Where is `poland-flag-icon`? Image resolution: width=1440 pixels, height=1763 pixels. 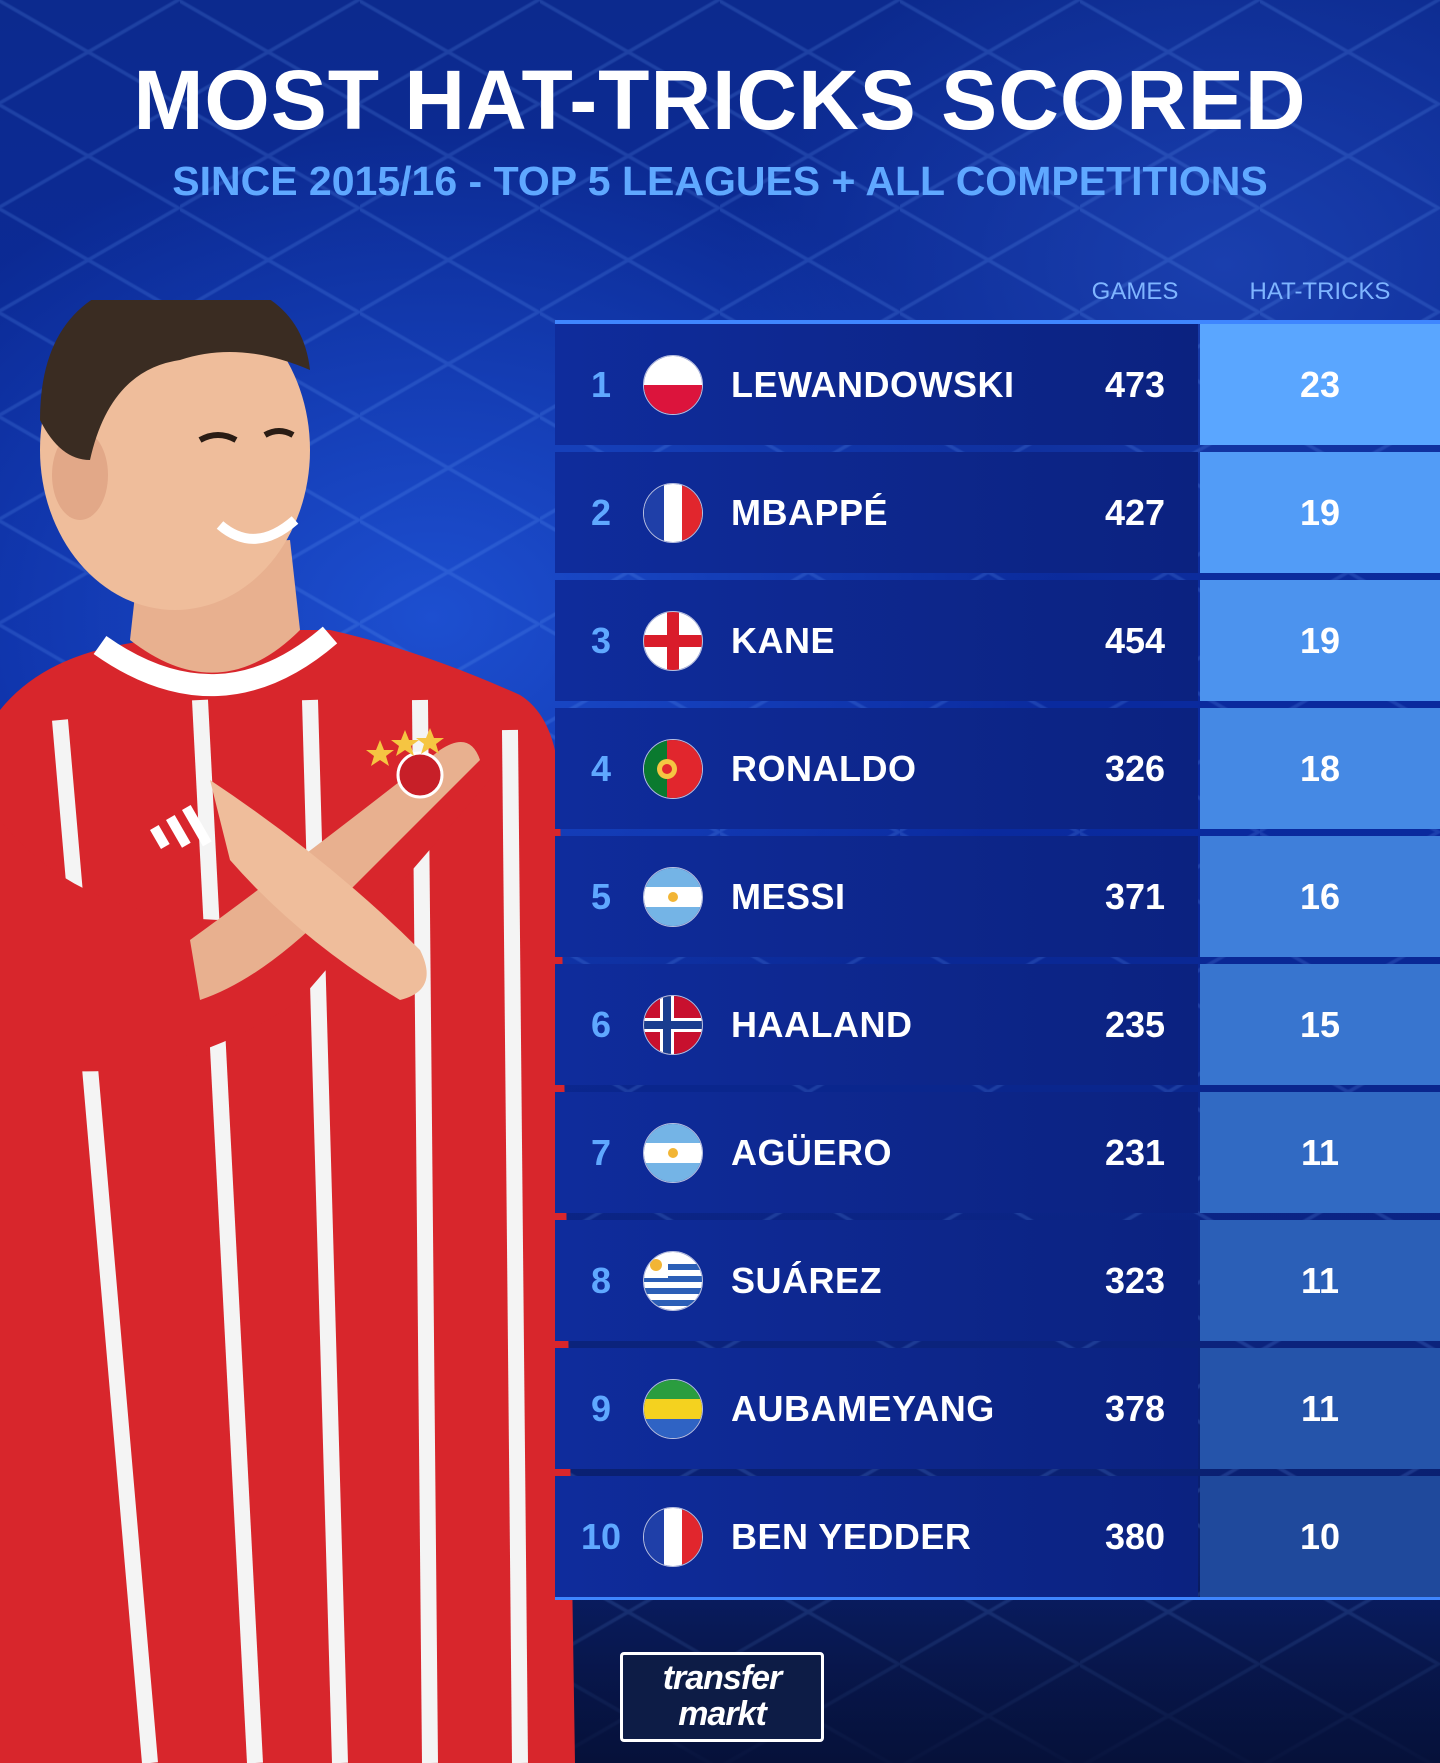
poland-flag-icon is located at coordinates (673, 385).